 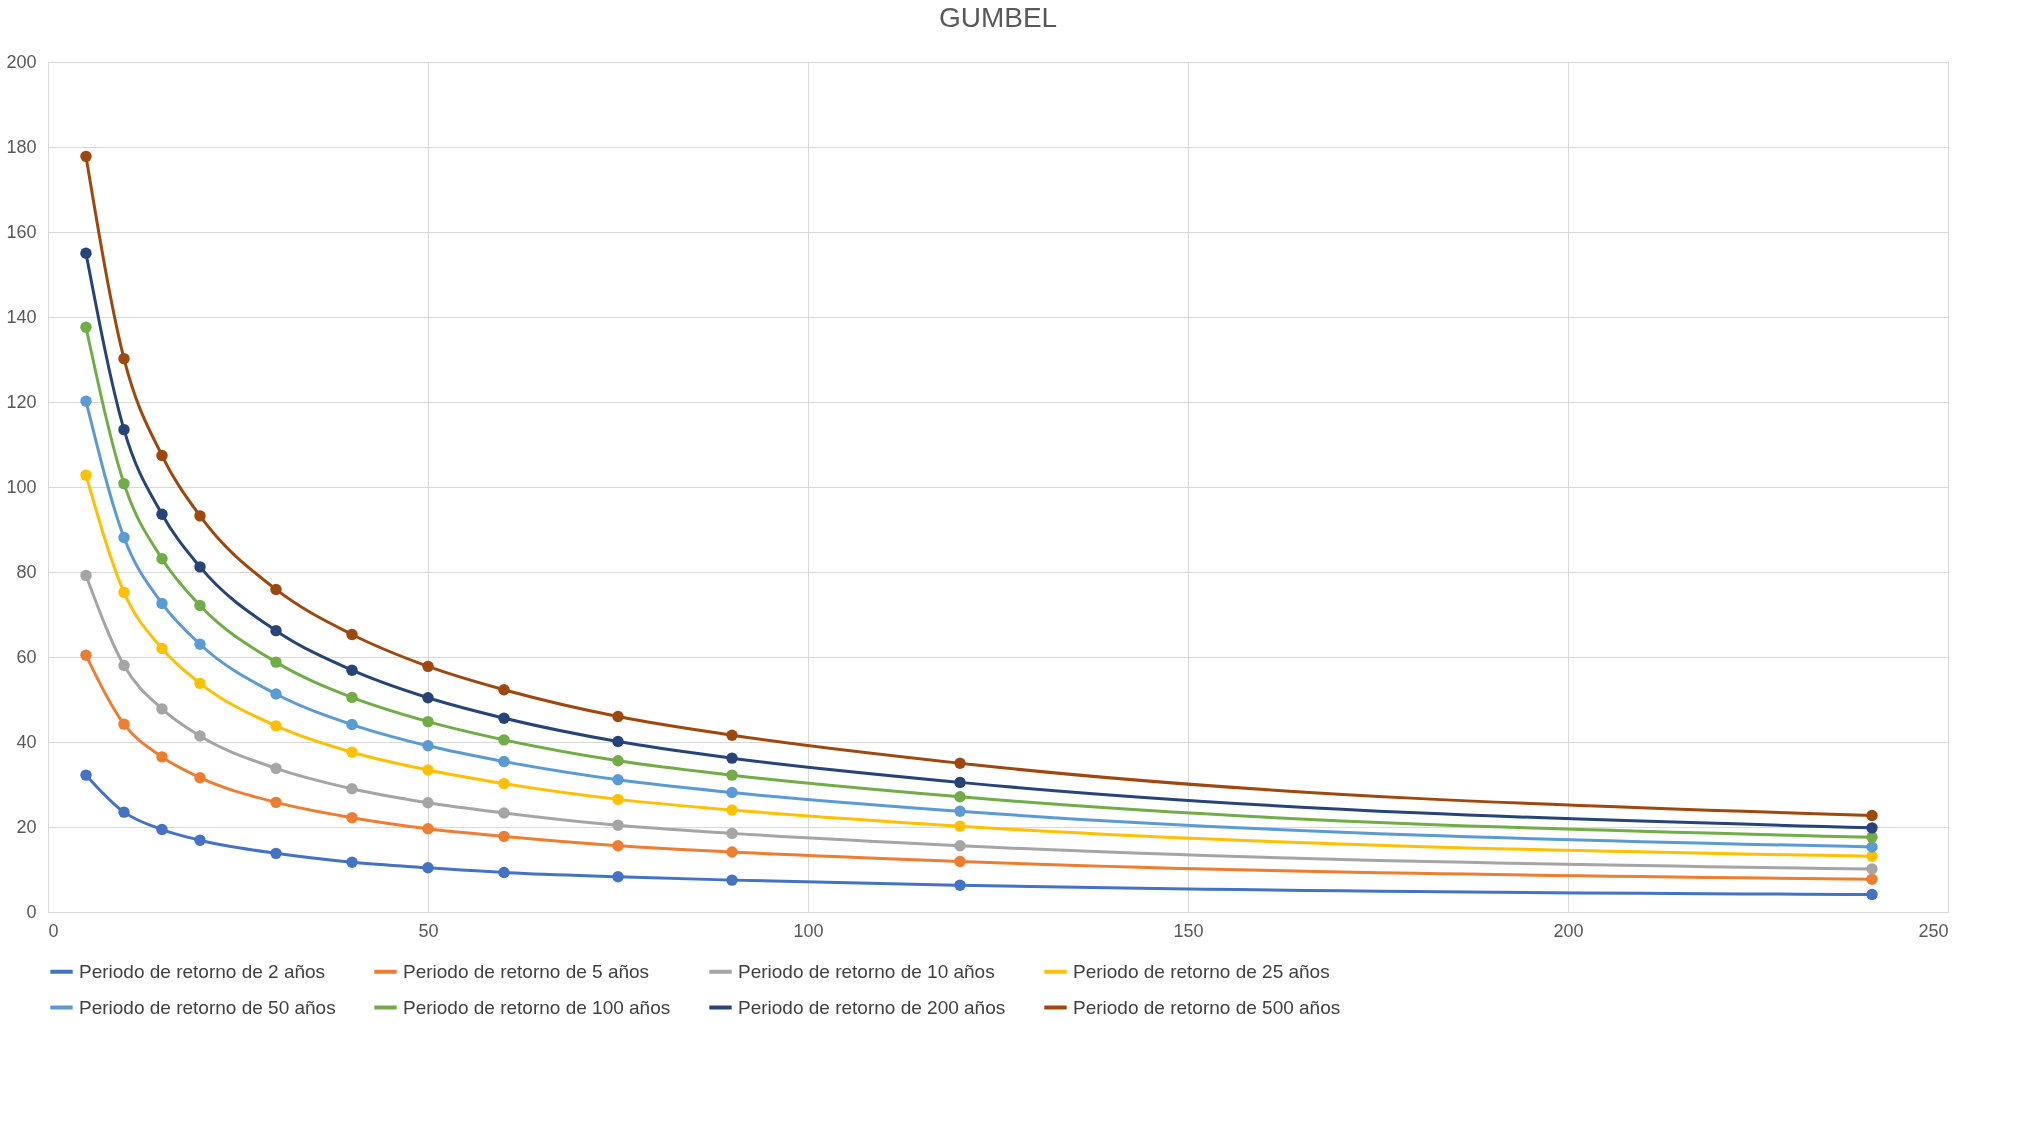 I want to click on x-tick-label: 200, so click(x=1568, y=930).